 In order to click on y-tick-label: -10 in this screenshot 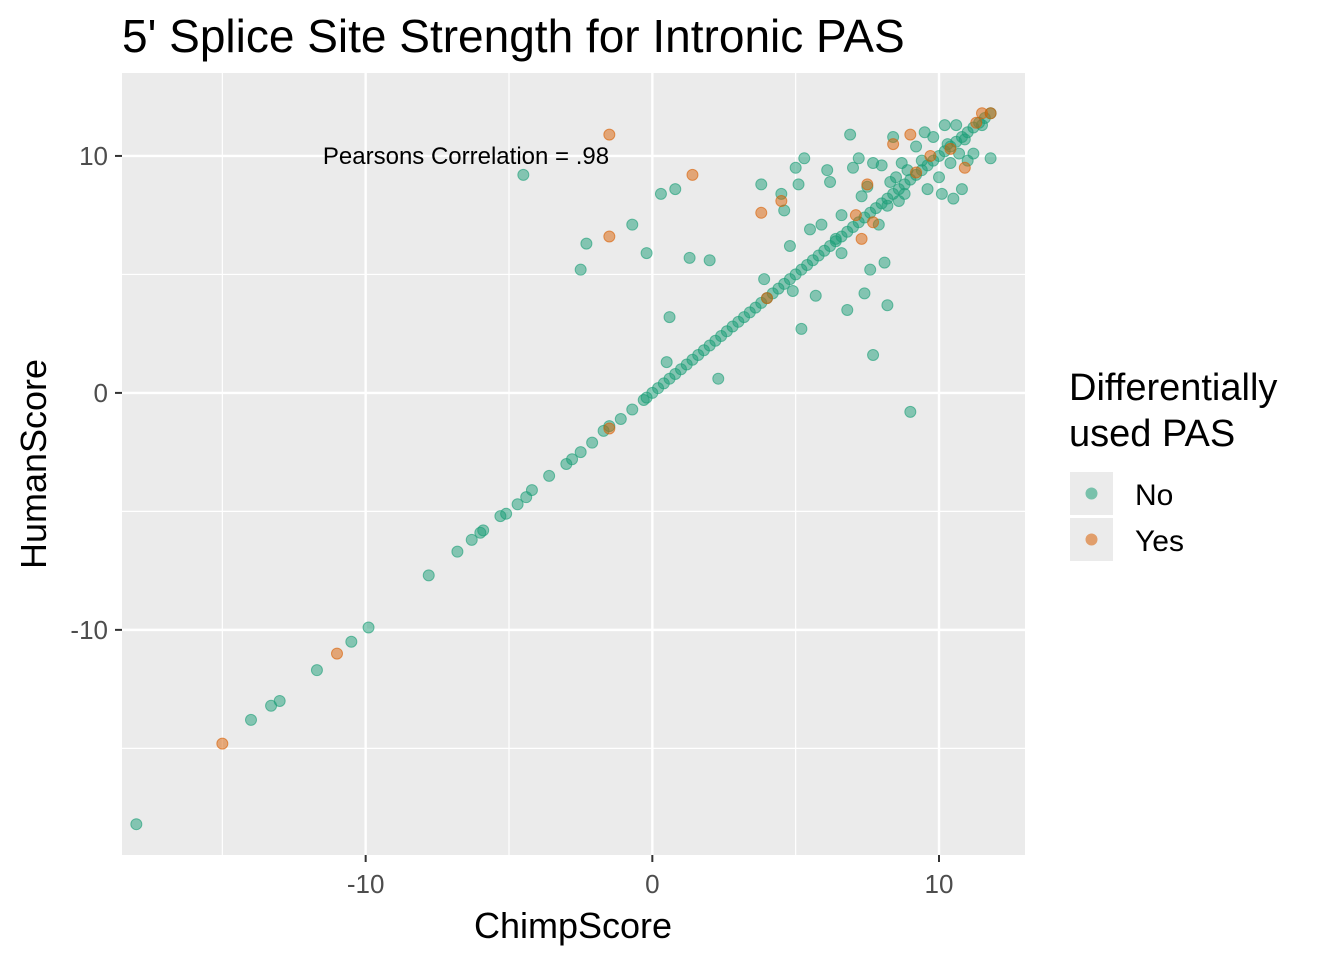, I will do `click(89, 630)`.